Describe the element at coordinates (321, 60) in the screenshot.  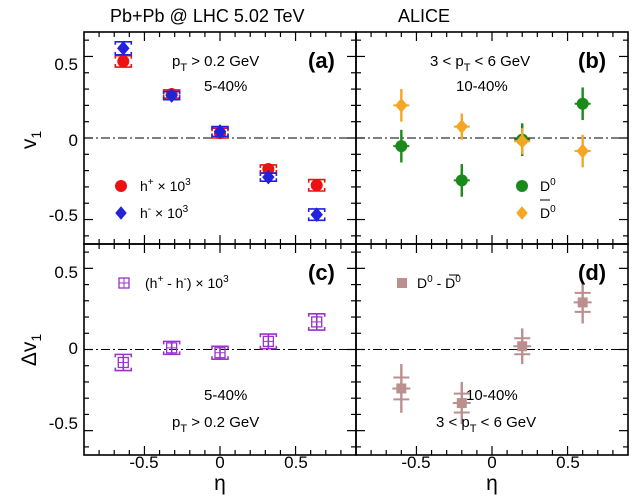
I see `panel-a-label: (a)` at that location.